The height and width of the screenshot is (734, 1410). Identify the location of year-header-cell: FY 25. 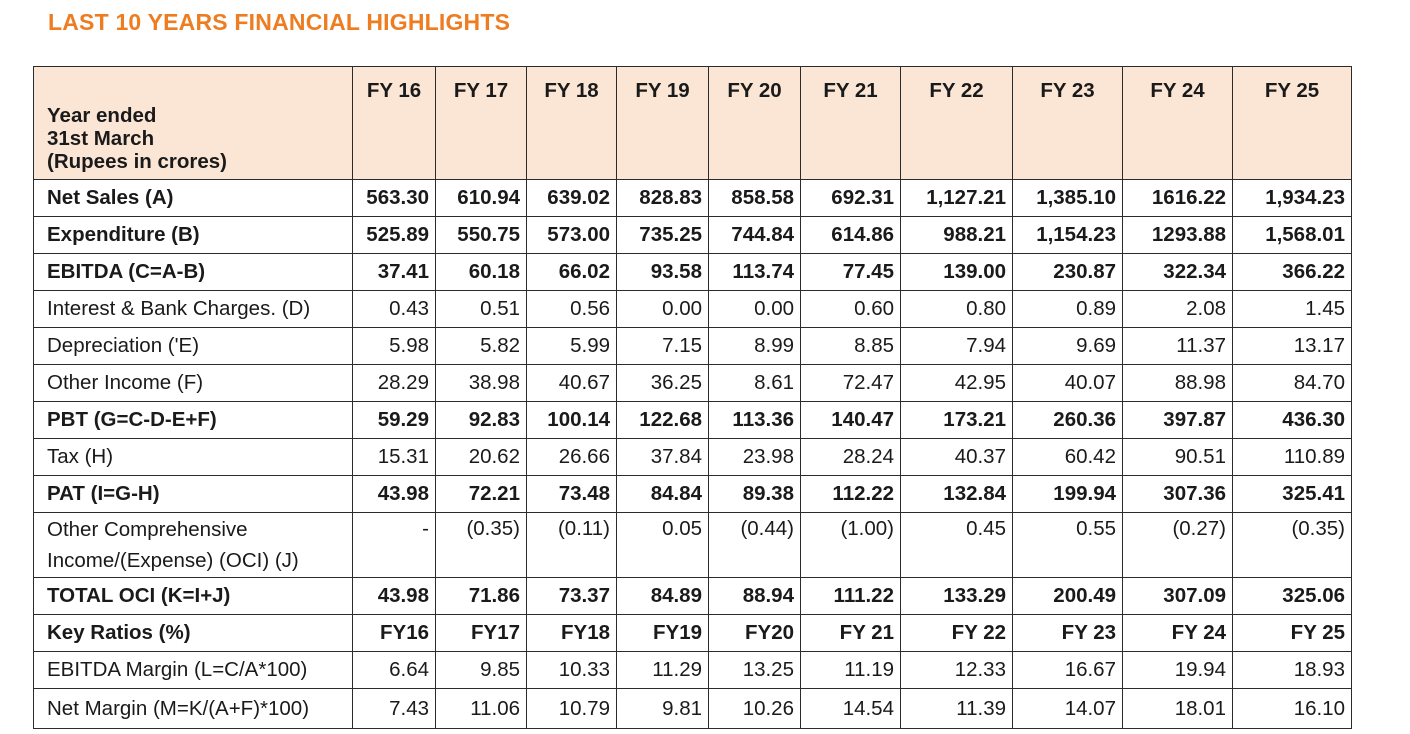
(1292, 123).